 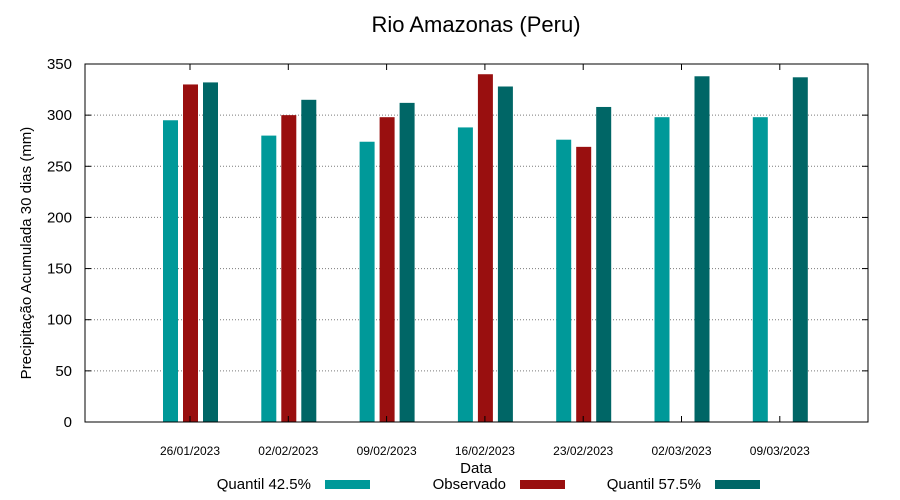 What do you see at coordinates (485, 451) in the screenshot?
I see `x-tick-label: 16/02/2023` at bounding box center [485, 451].